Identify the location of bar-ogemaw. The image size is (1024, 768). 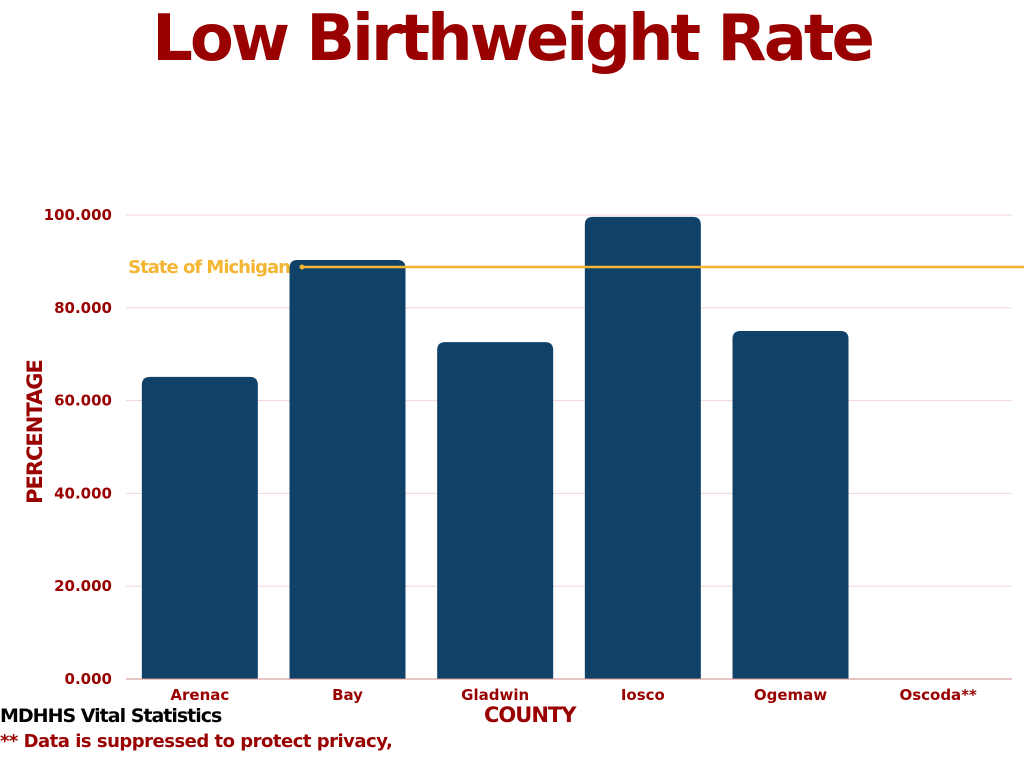
(790, 505).